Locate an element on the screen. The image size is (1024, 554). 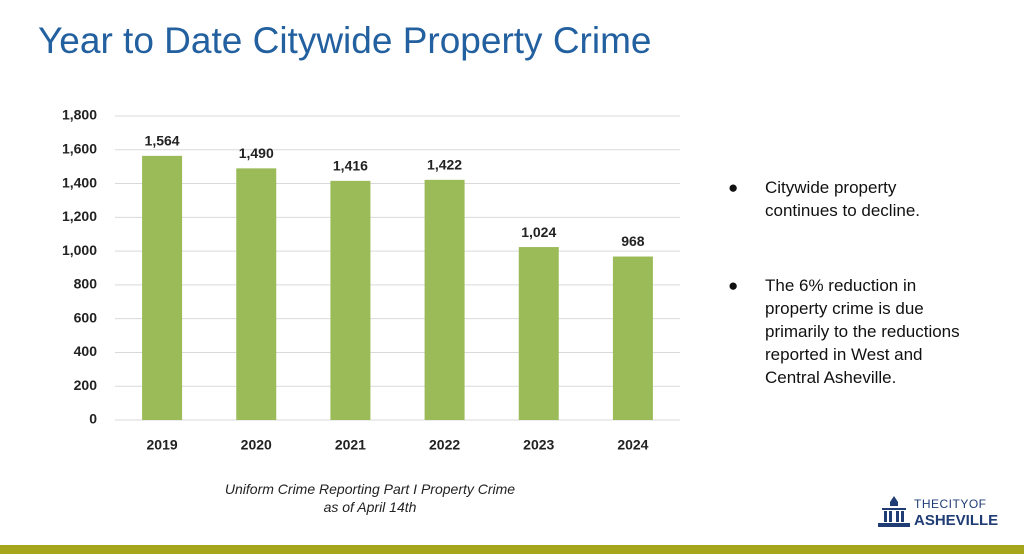
data-label: 1,564 is located at coordinates (162, 141).